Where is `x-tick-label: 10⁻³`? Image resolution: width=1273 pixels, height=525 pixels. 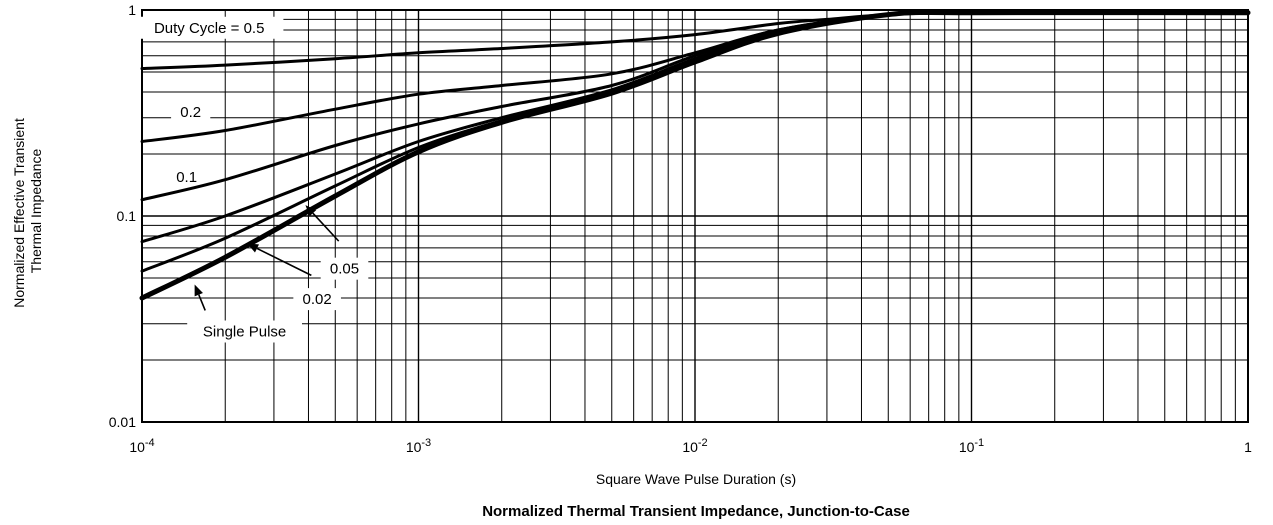 x-tick-label: 10⁻³ is located at coordinates (418, 446).